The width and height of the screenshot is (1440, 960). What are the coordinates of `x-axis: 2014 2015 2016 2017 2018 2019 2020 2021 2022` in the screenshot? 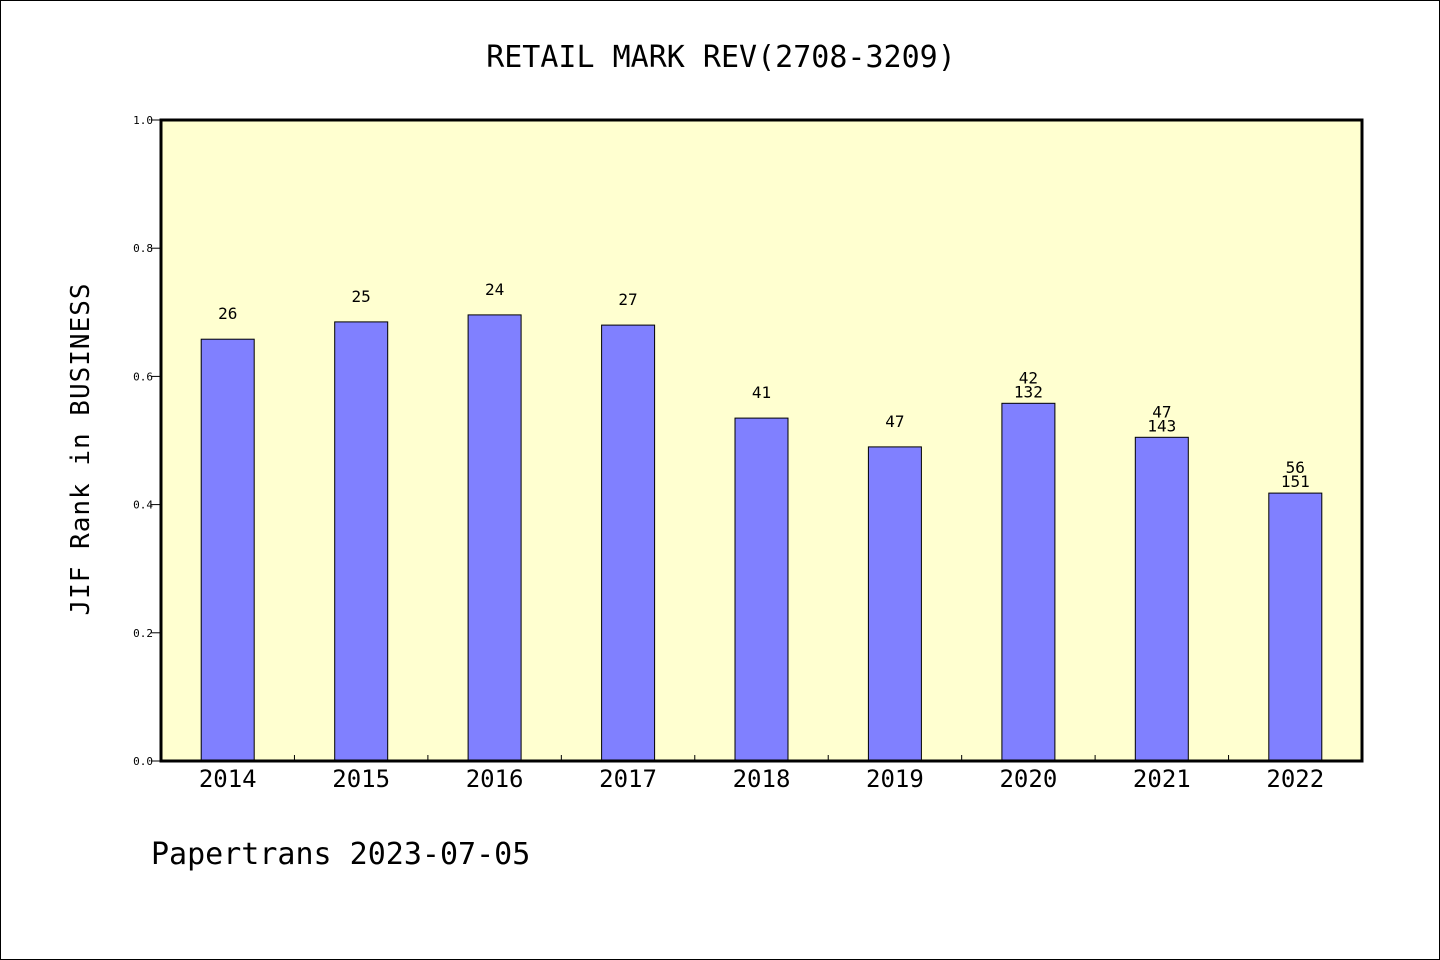 It's located at (761, 774).